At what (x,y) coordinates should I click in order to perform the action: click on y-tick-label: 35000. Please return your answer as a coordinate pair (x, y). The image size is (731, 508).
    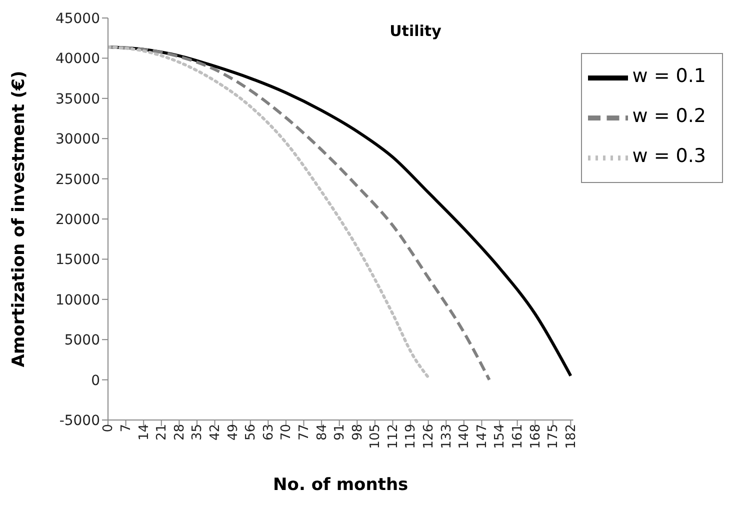
    Looking at the image, I should click on (77, 99).